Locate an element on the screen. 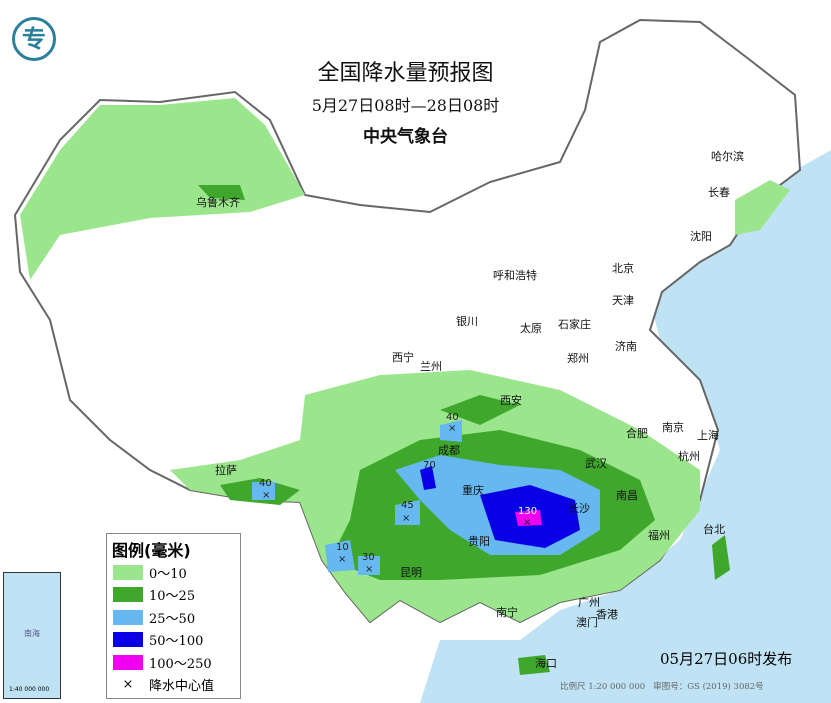 The image size is (831, 703). legend-item: 100～250 is located at coordinates (173, 662).